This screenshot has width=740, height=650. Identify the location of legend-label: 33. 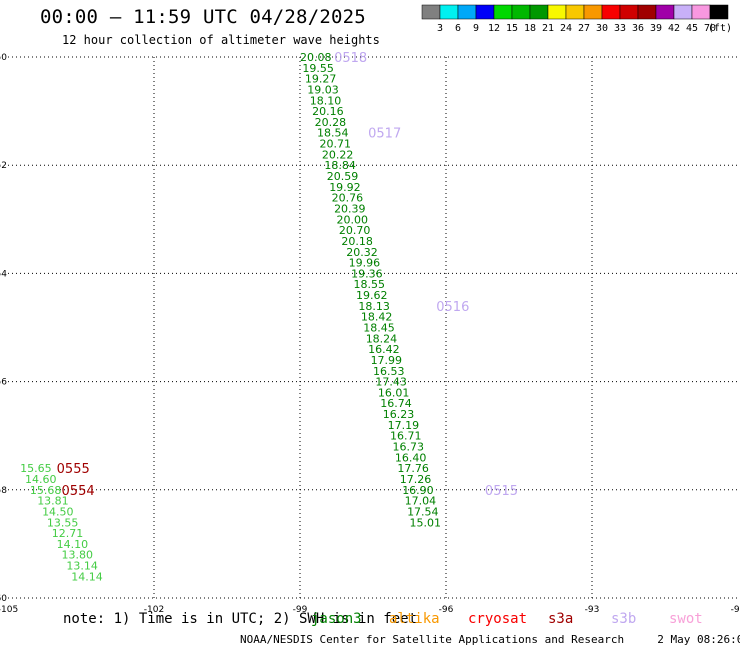
(620, 28).